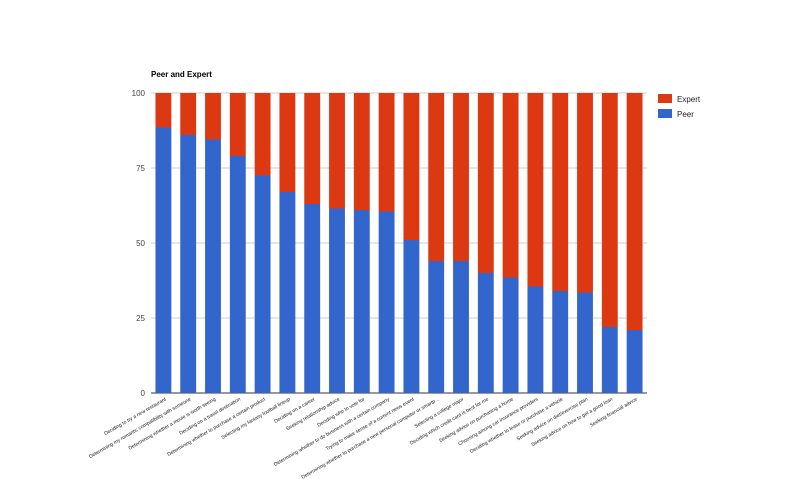 The image size is (800, 486). Describe the element at coordinates (665, 113) in the screenshot. I see `legend-swatch-peer` at that location.